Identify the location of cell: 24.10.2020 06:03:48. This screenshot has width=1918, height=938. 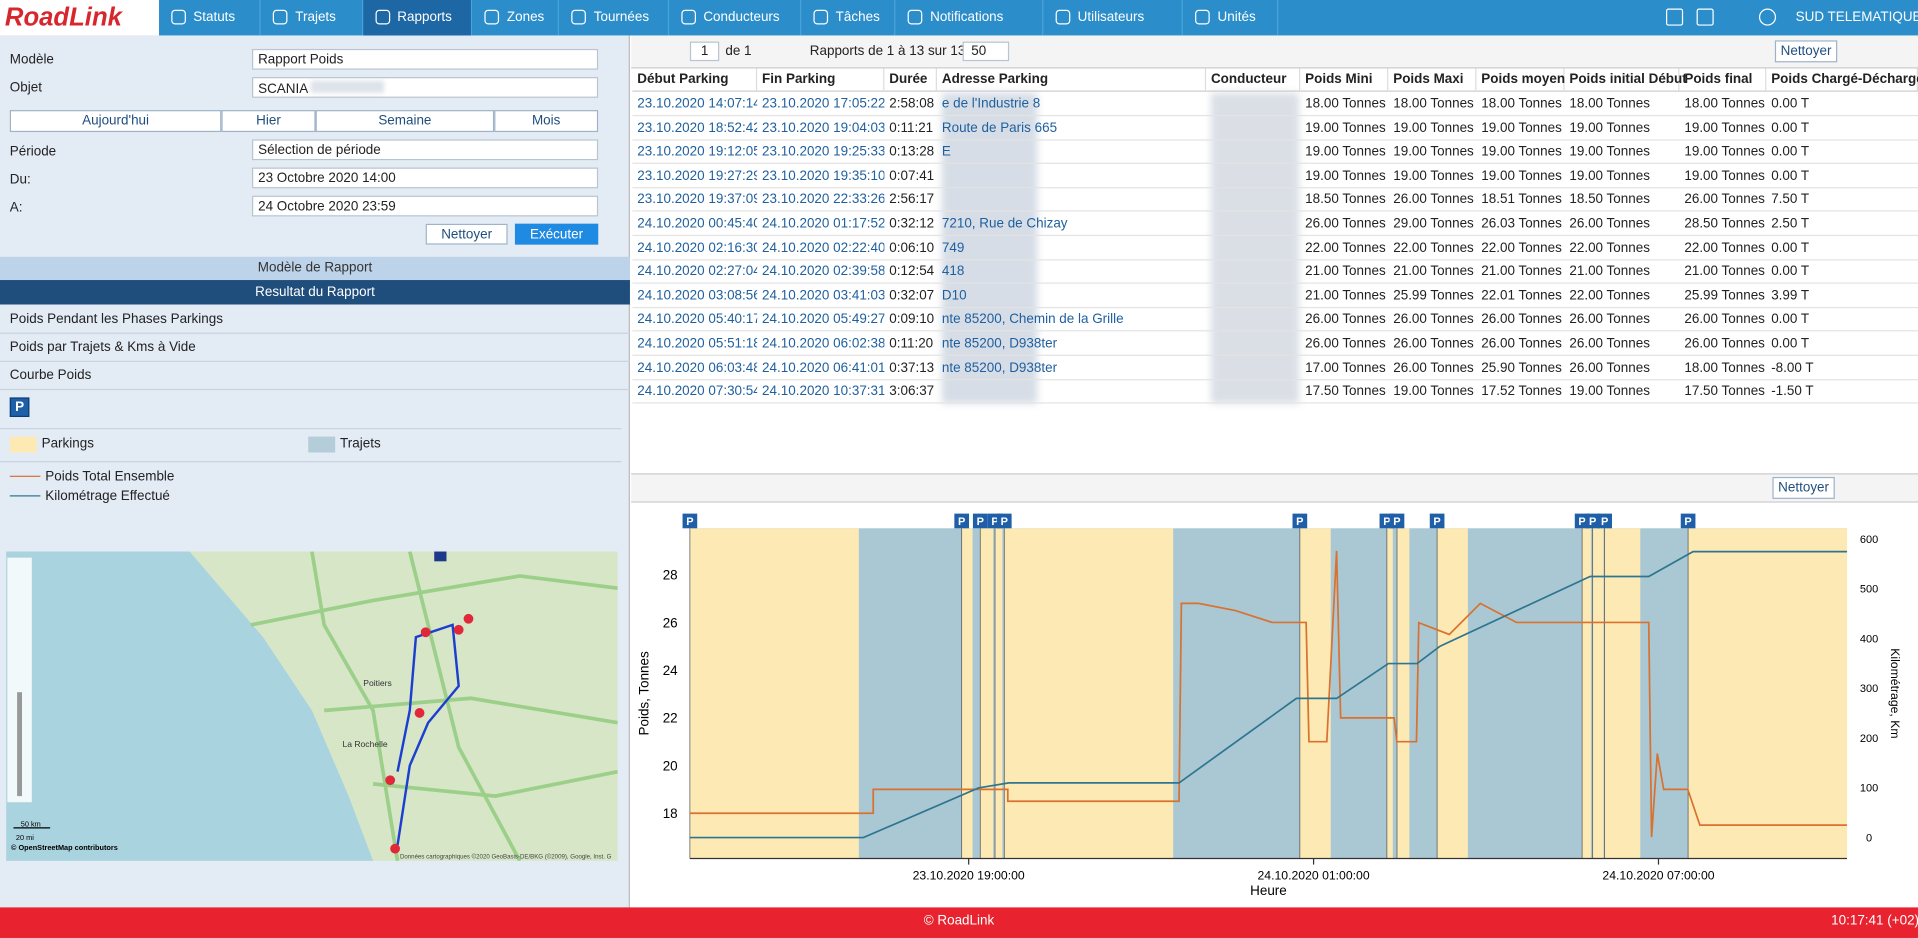
(697, 367).